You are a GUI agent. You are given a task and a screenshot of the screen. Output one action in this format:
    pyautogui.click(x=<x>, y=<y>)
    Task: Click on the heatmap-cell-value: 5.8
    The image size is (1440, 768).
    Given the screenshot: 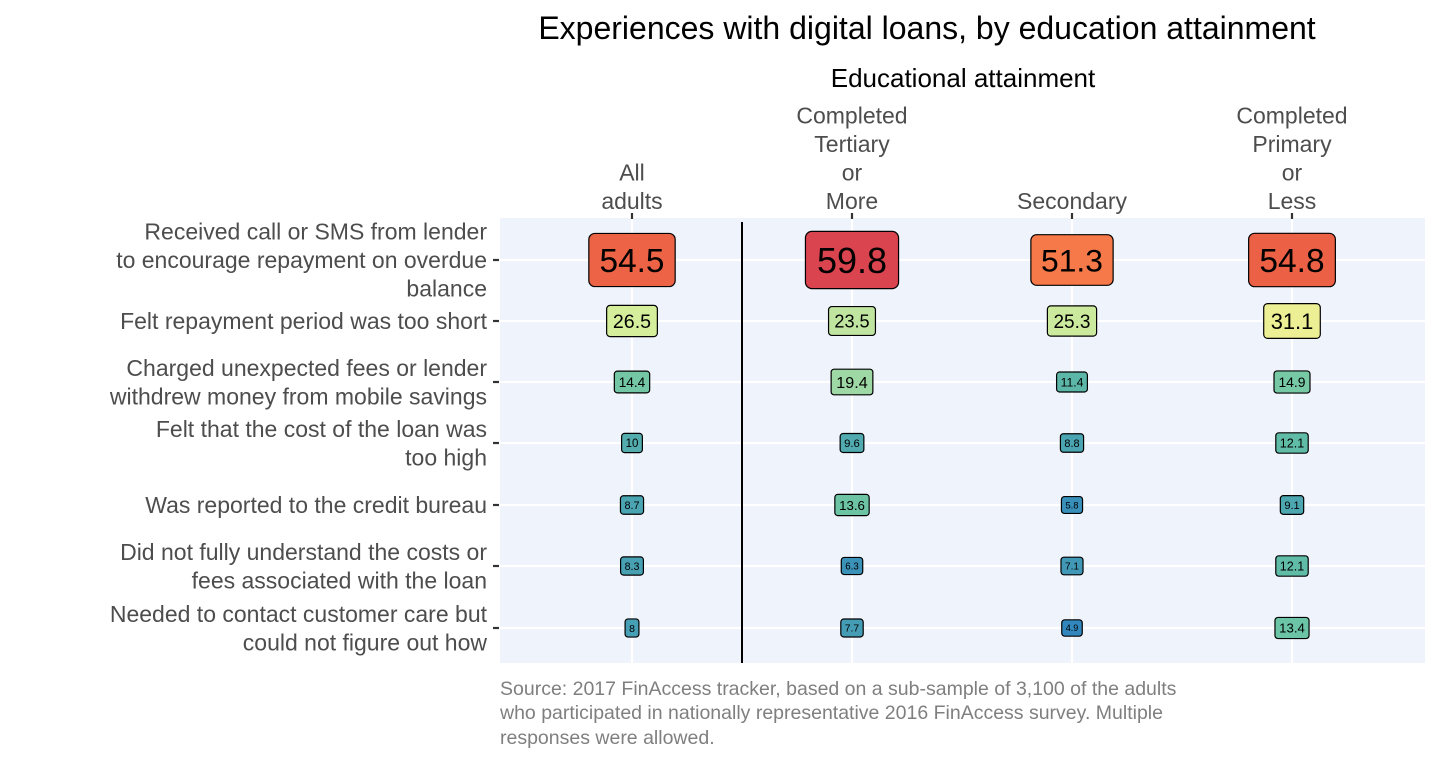 What is the action you would take?
    pyautogui.click(x=1071, y=505)
    